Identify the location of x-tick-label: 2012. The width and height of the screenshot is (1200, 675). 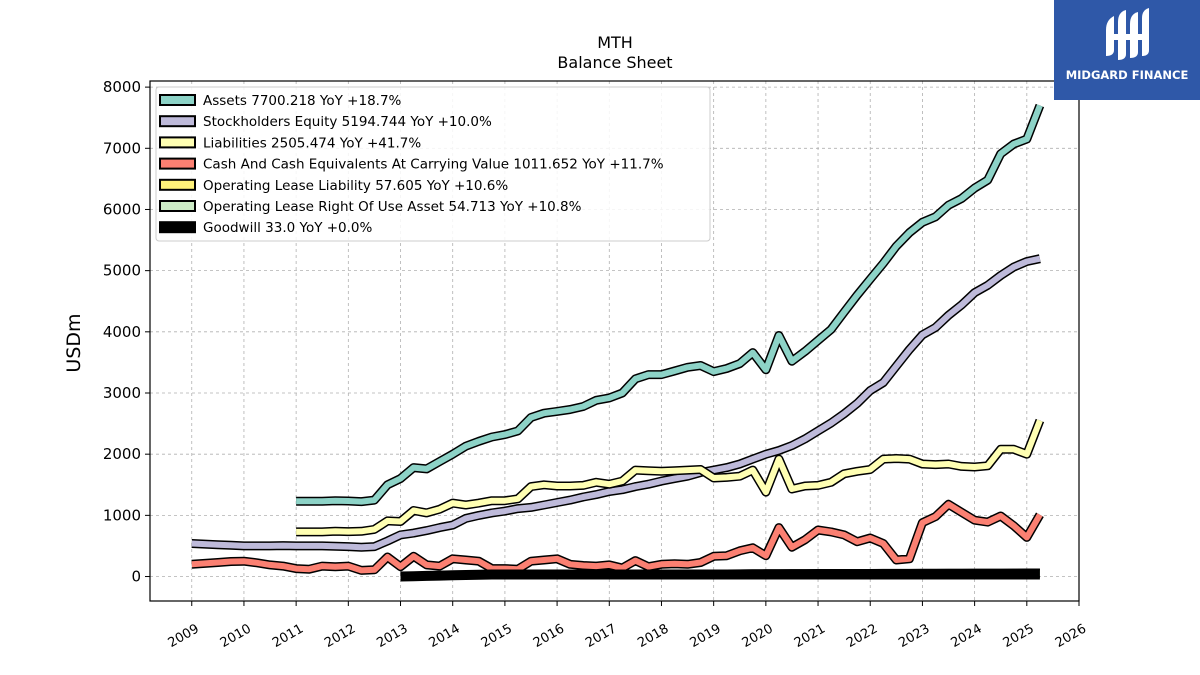
(340, 636).